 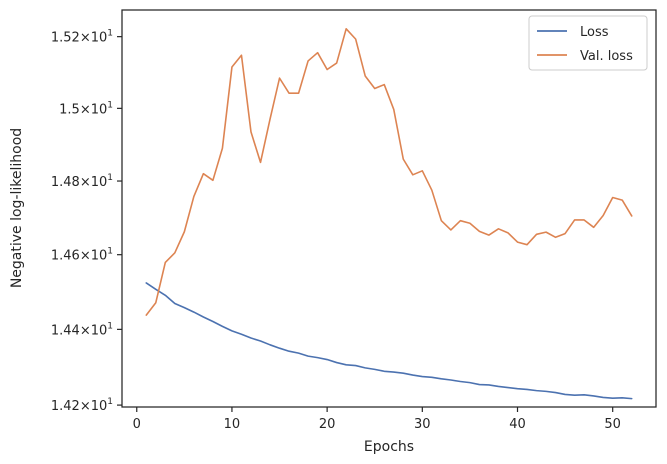 What do you see at coordinates (517, 424) in the screenshot?
I see `x-tick-label: 40` at bounding box center [517, 424].